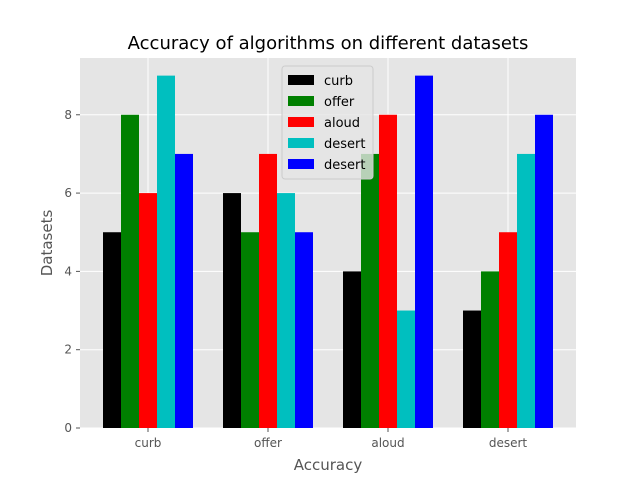  I want to click on legend-label-desert-4: desert, so click(344, 165).